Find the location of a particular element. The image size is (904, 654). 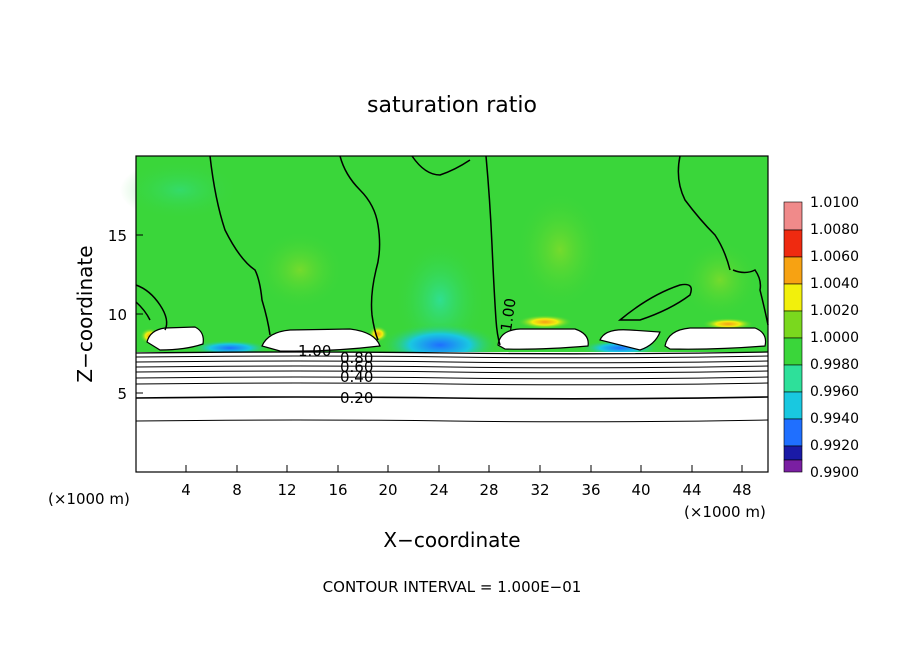

colorbar-label: 1.0080 is located at coordinates (834, 230).